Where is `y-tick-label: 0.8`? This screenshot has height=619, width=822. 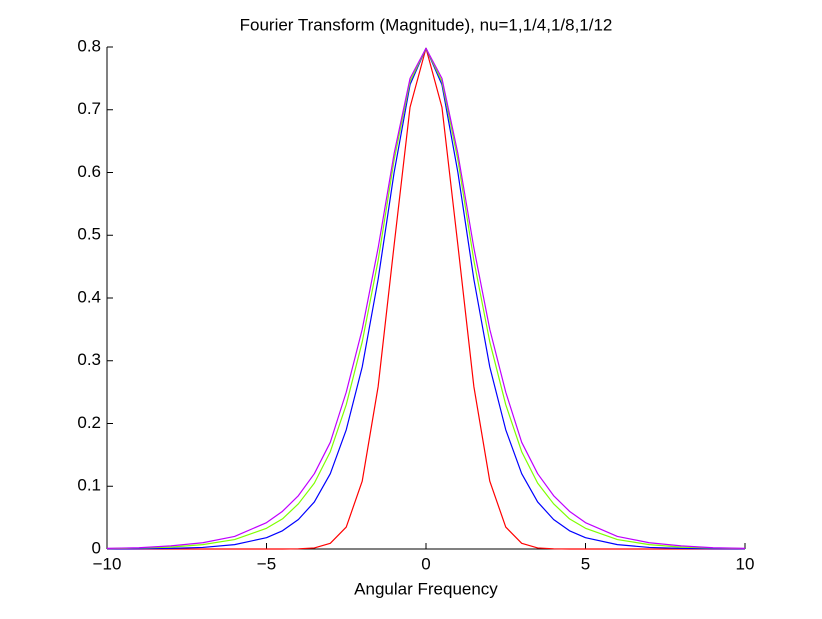
y-tick-label: 0.8 is located at coordinates (89, 45).